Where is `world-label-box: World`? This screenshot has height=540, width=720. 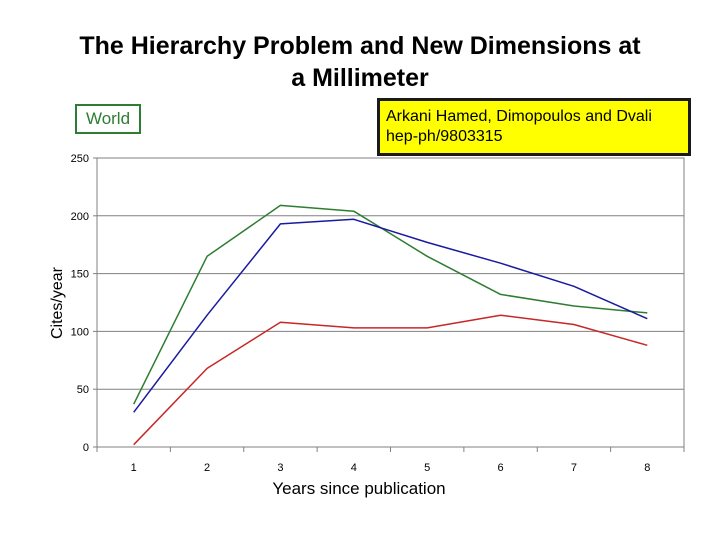 world-label-box: World is located at coordinates (108, 119).